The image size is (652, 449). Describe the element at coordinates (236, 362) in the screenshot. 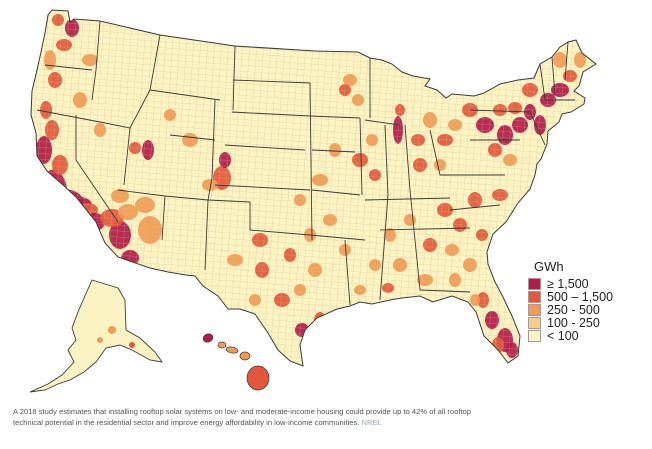

I see `hawaii` at that location.